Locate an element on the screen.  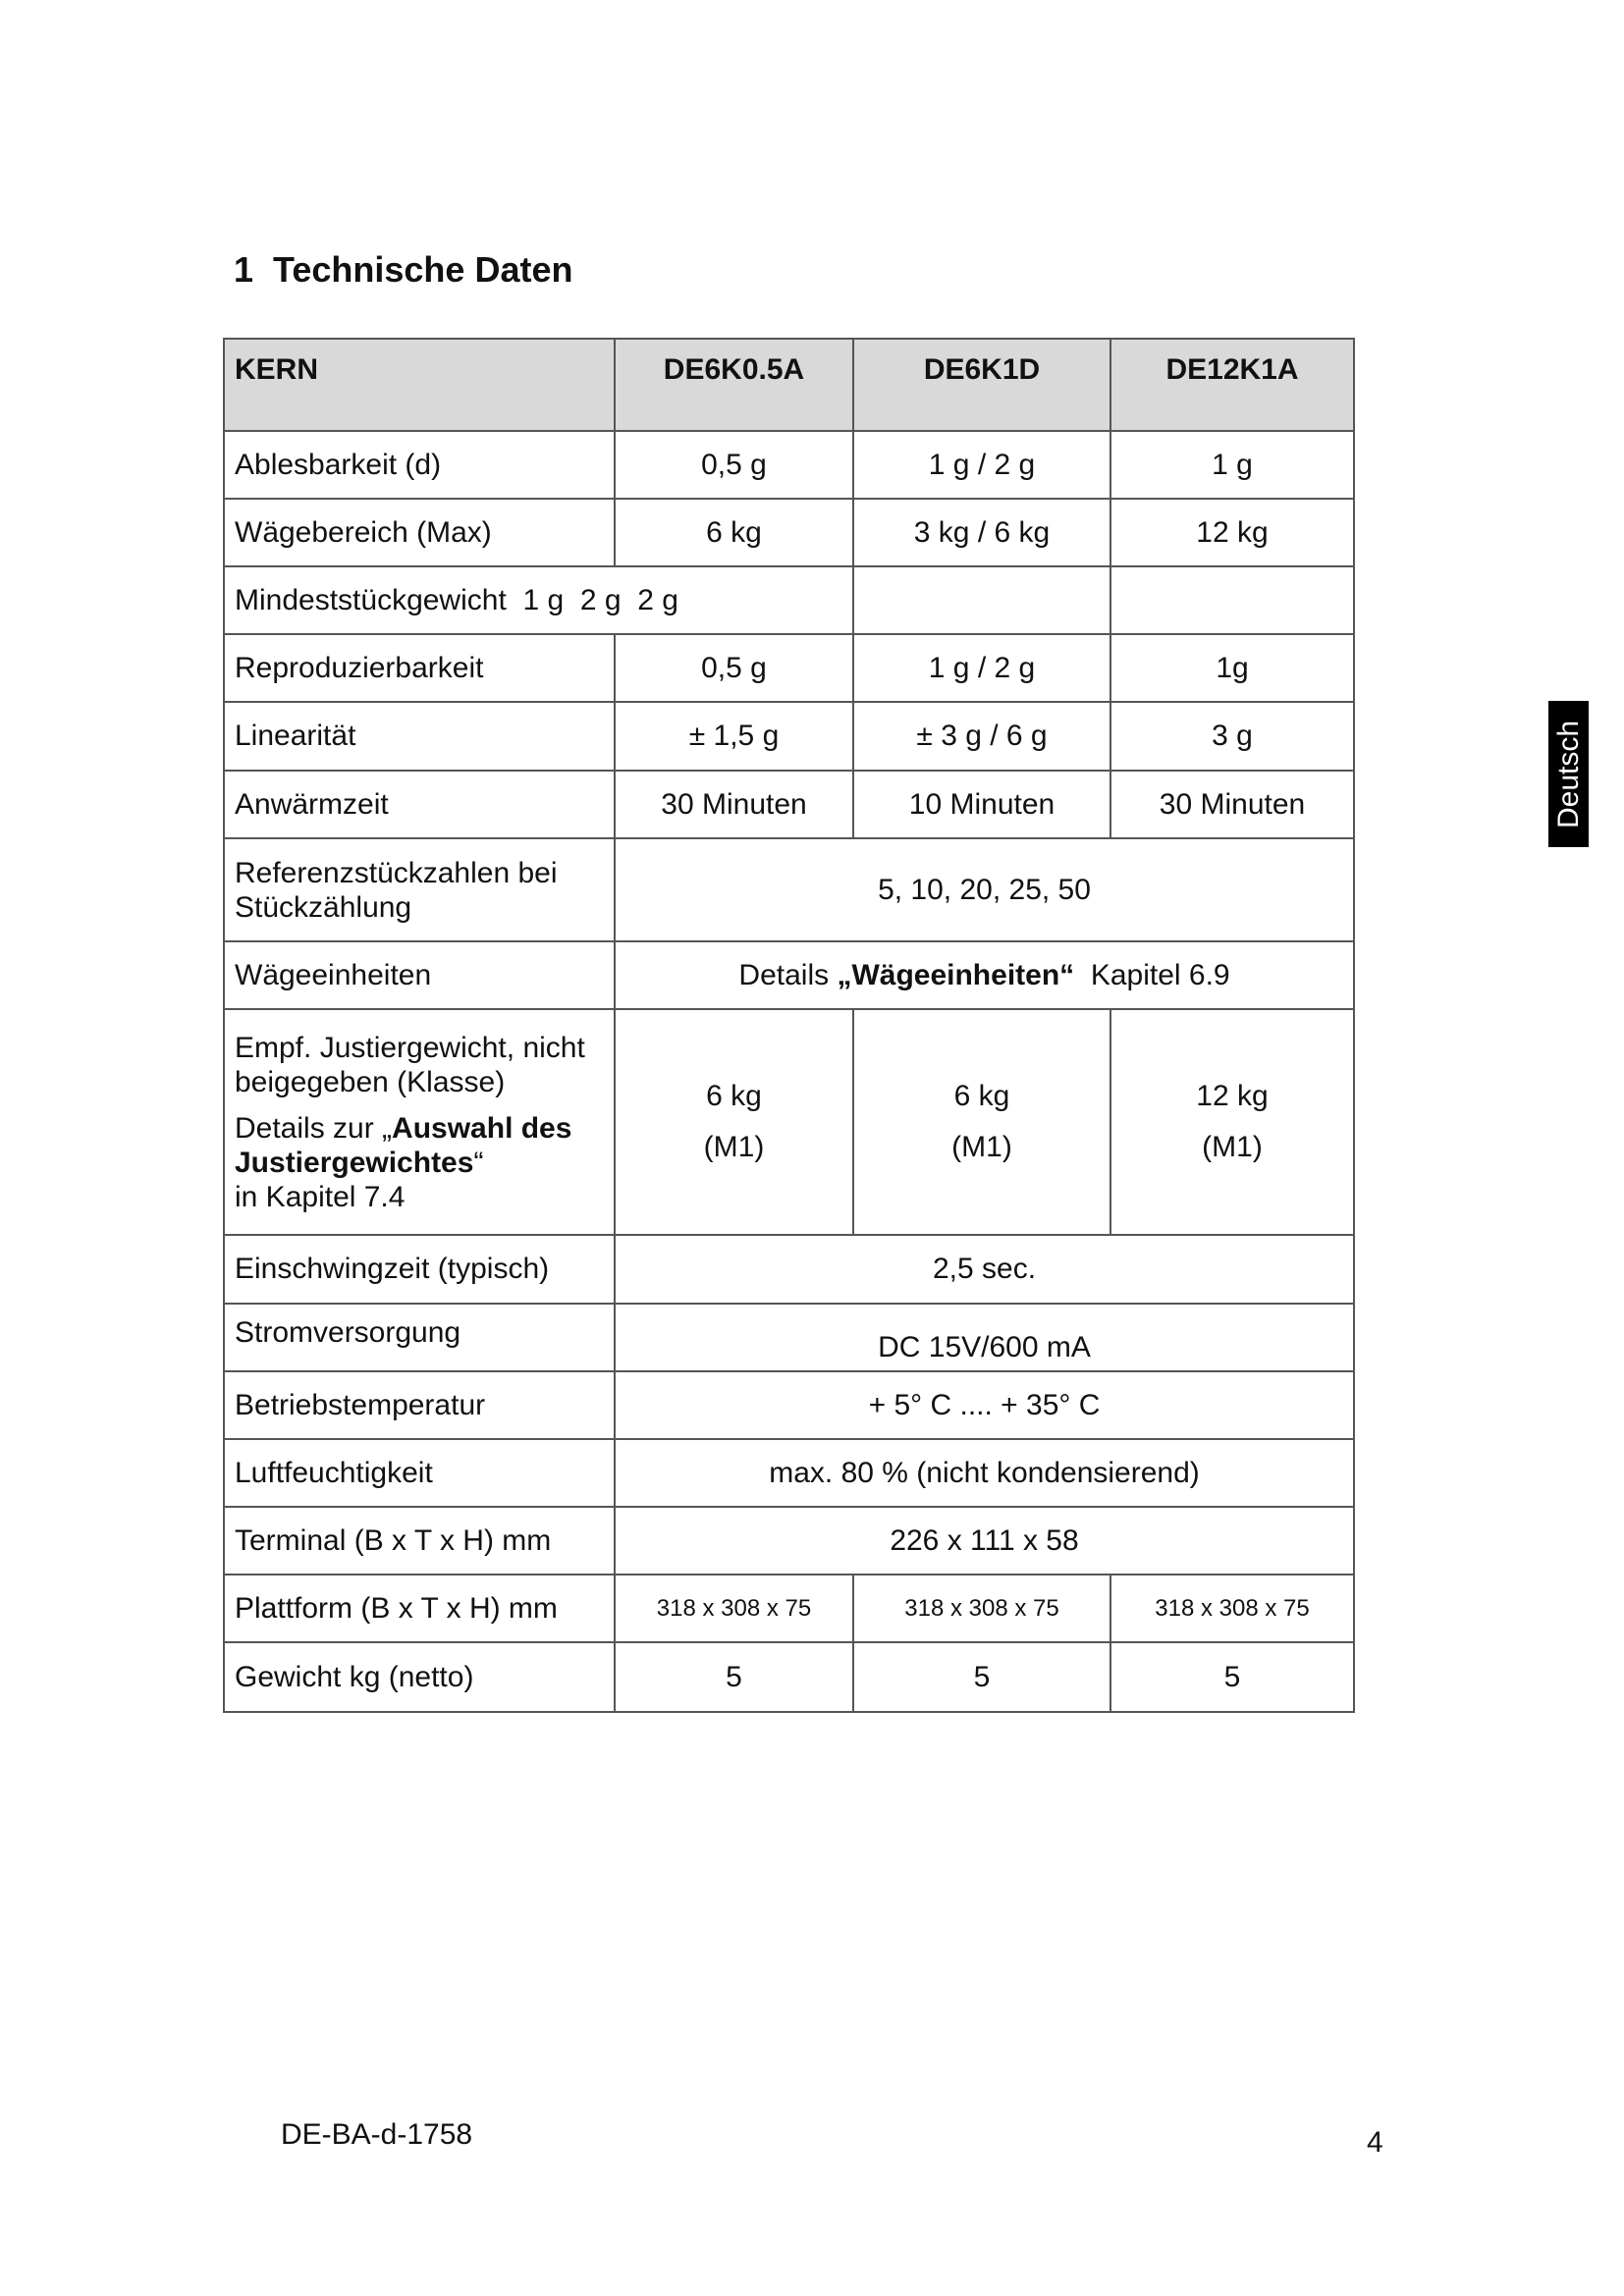
table-row: Gewicht kg (netto) 5 5 5 is located at coordinates (789, 1677).